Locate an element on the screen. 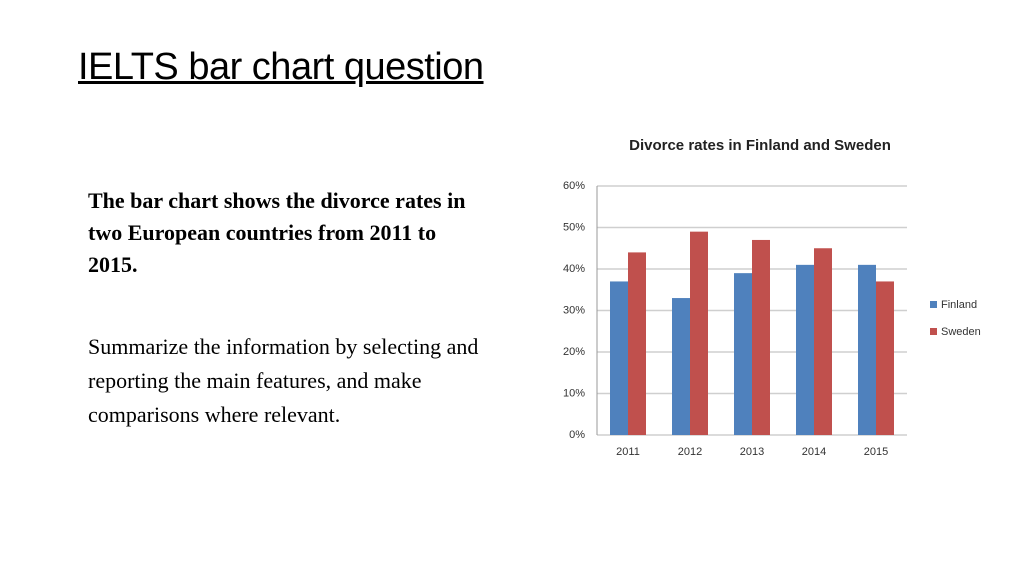  y-tick-label: 10% is located at coordinates (574, 393).